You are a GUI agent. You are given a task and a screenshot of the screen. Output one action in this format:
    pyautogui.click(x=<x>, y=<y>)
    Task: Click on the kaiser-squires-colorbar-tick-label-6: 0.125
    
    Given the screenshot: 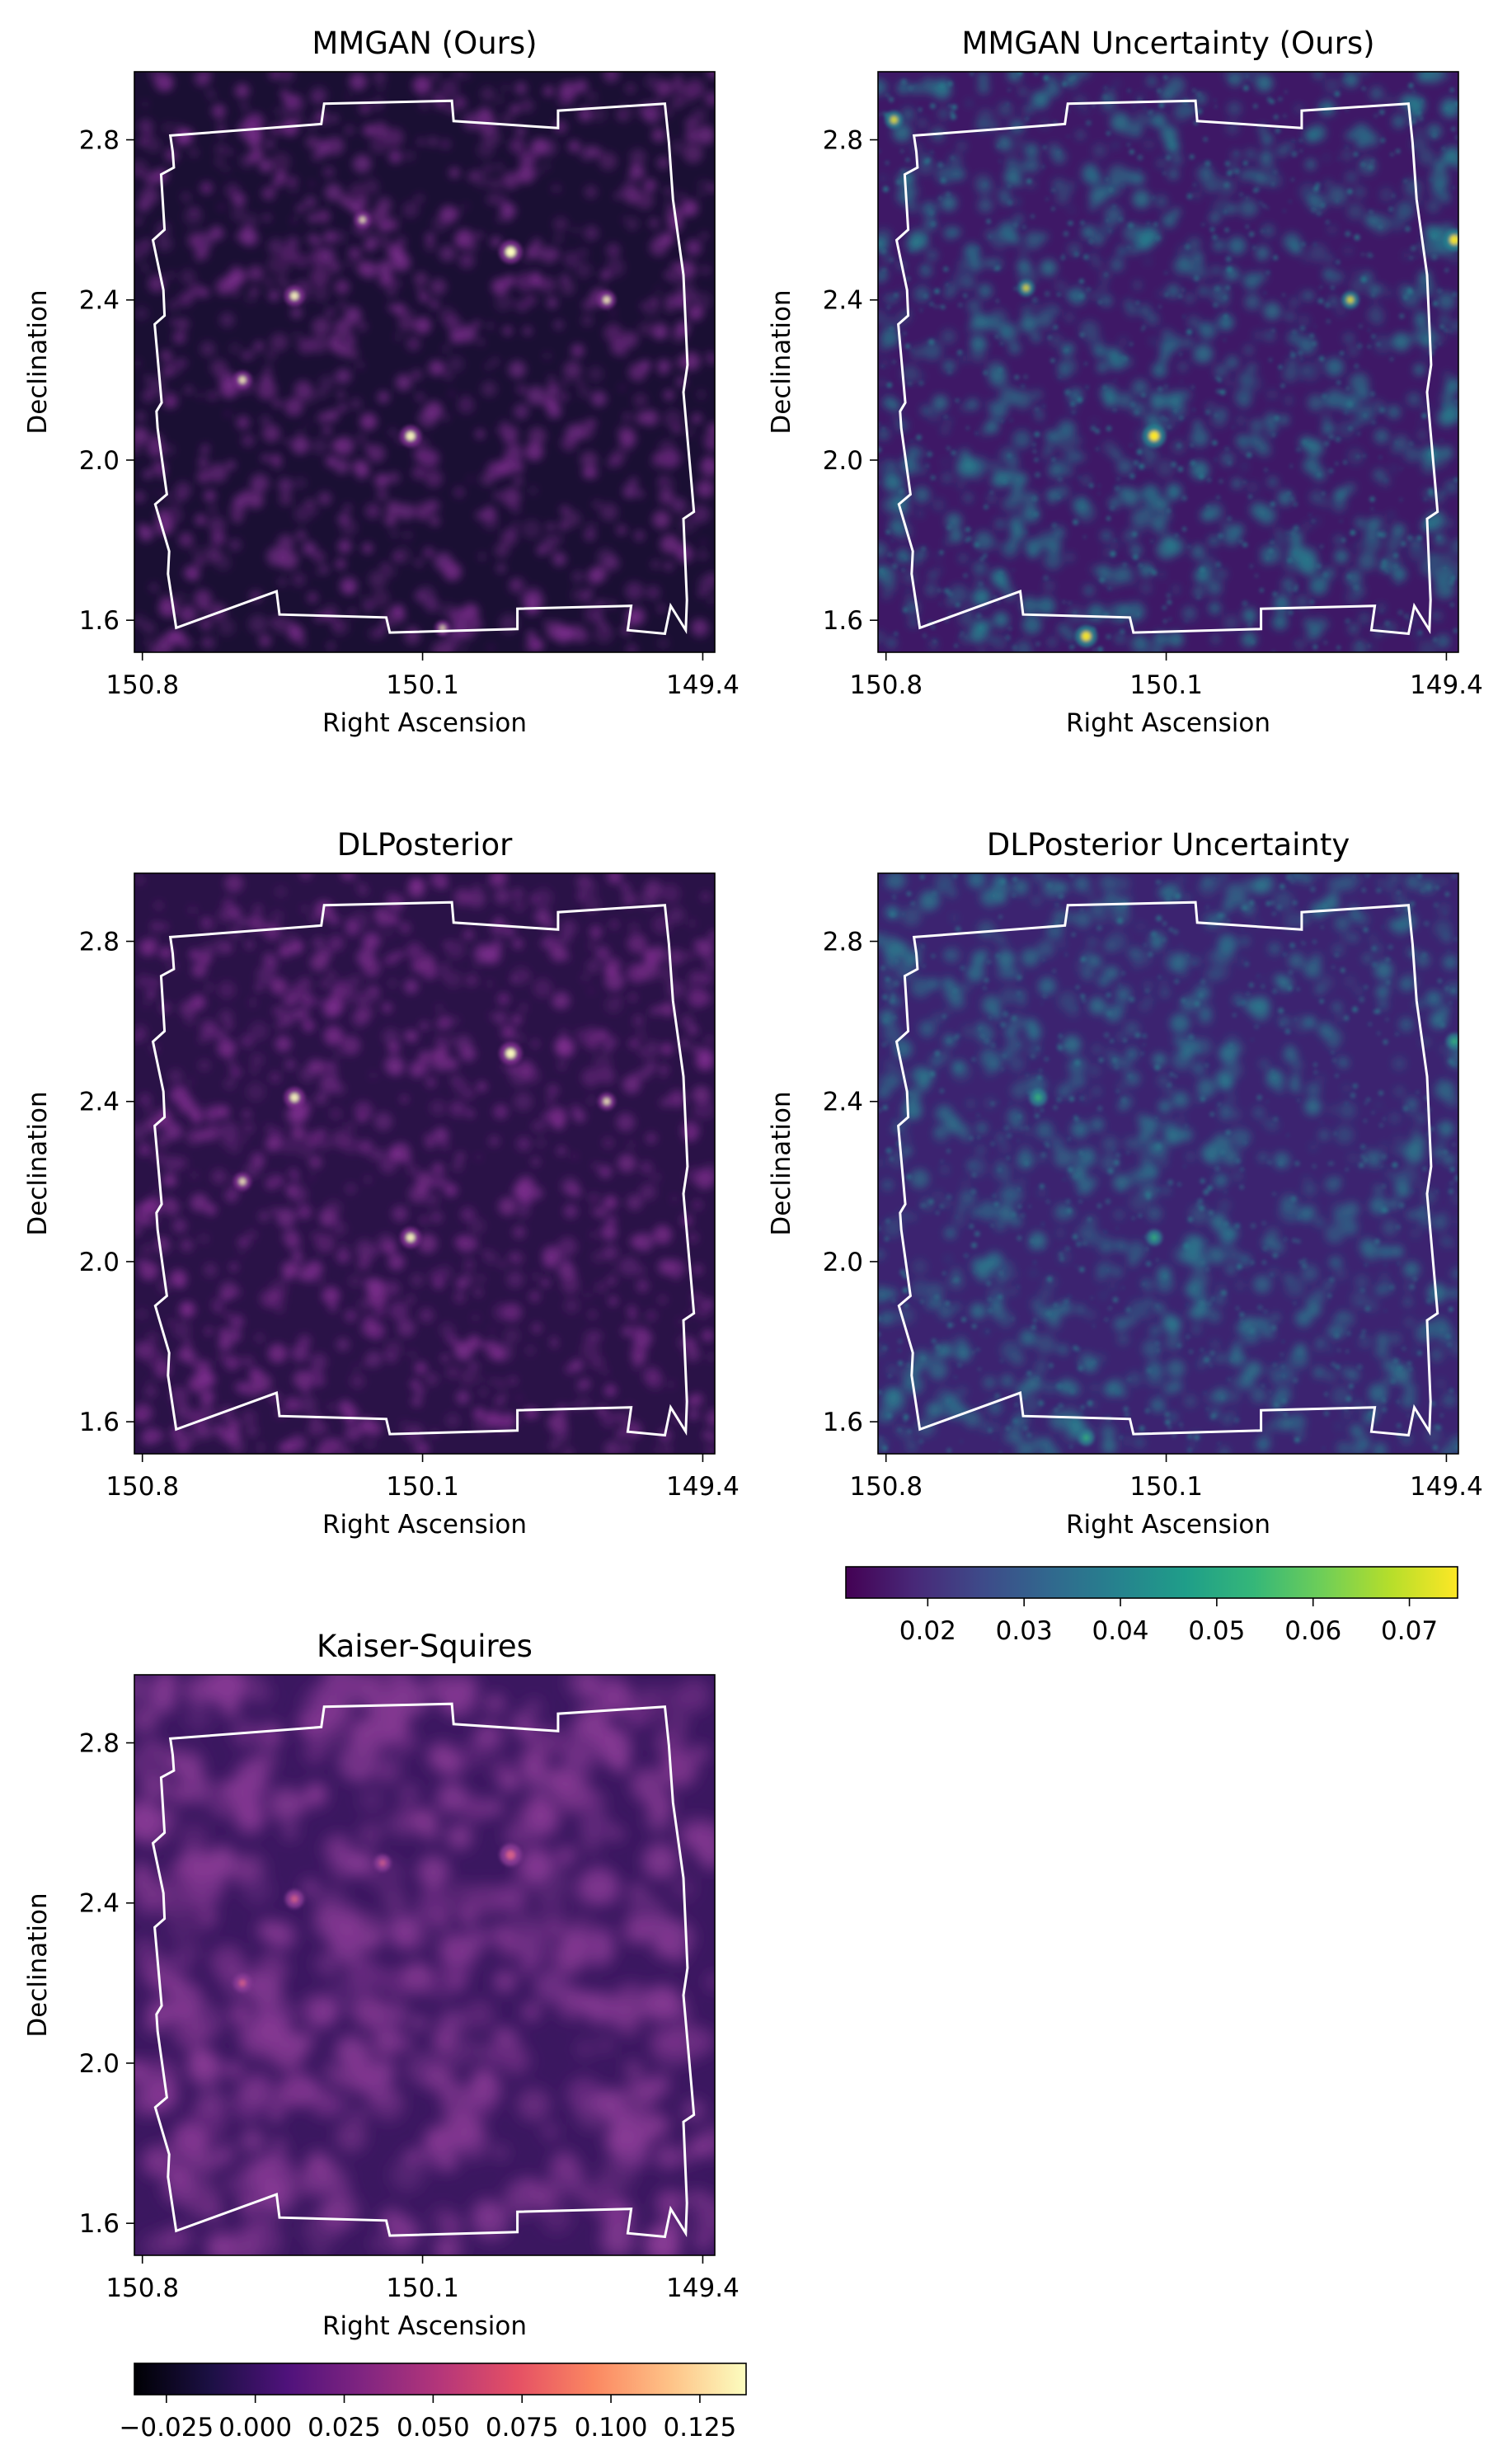 What is the action you would take?
    pyautogui.click(x=700, y=2428)
    